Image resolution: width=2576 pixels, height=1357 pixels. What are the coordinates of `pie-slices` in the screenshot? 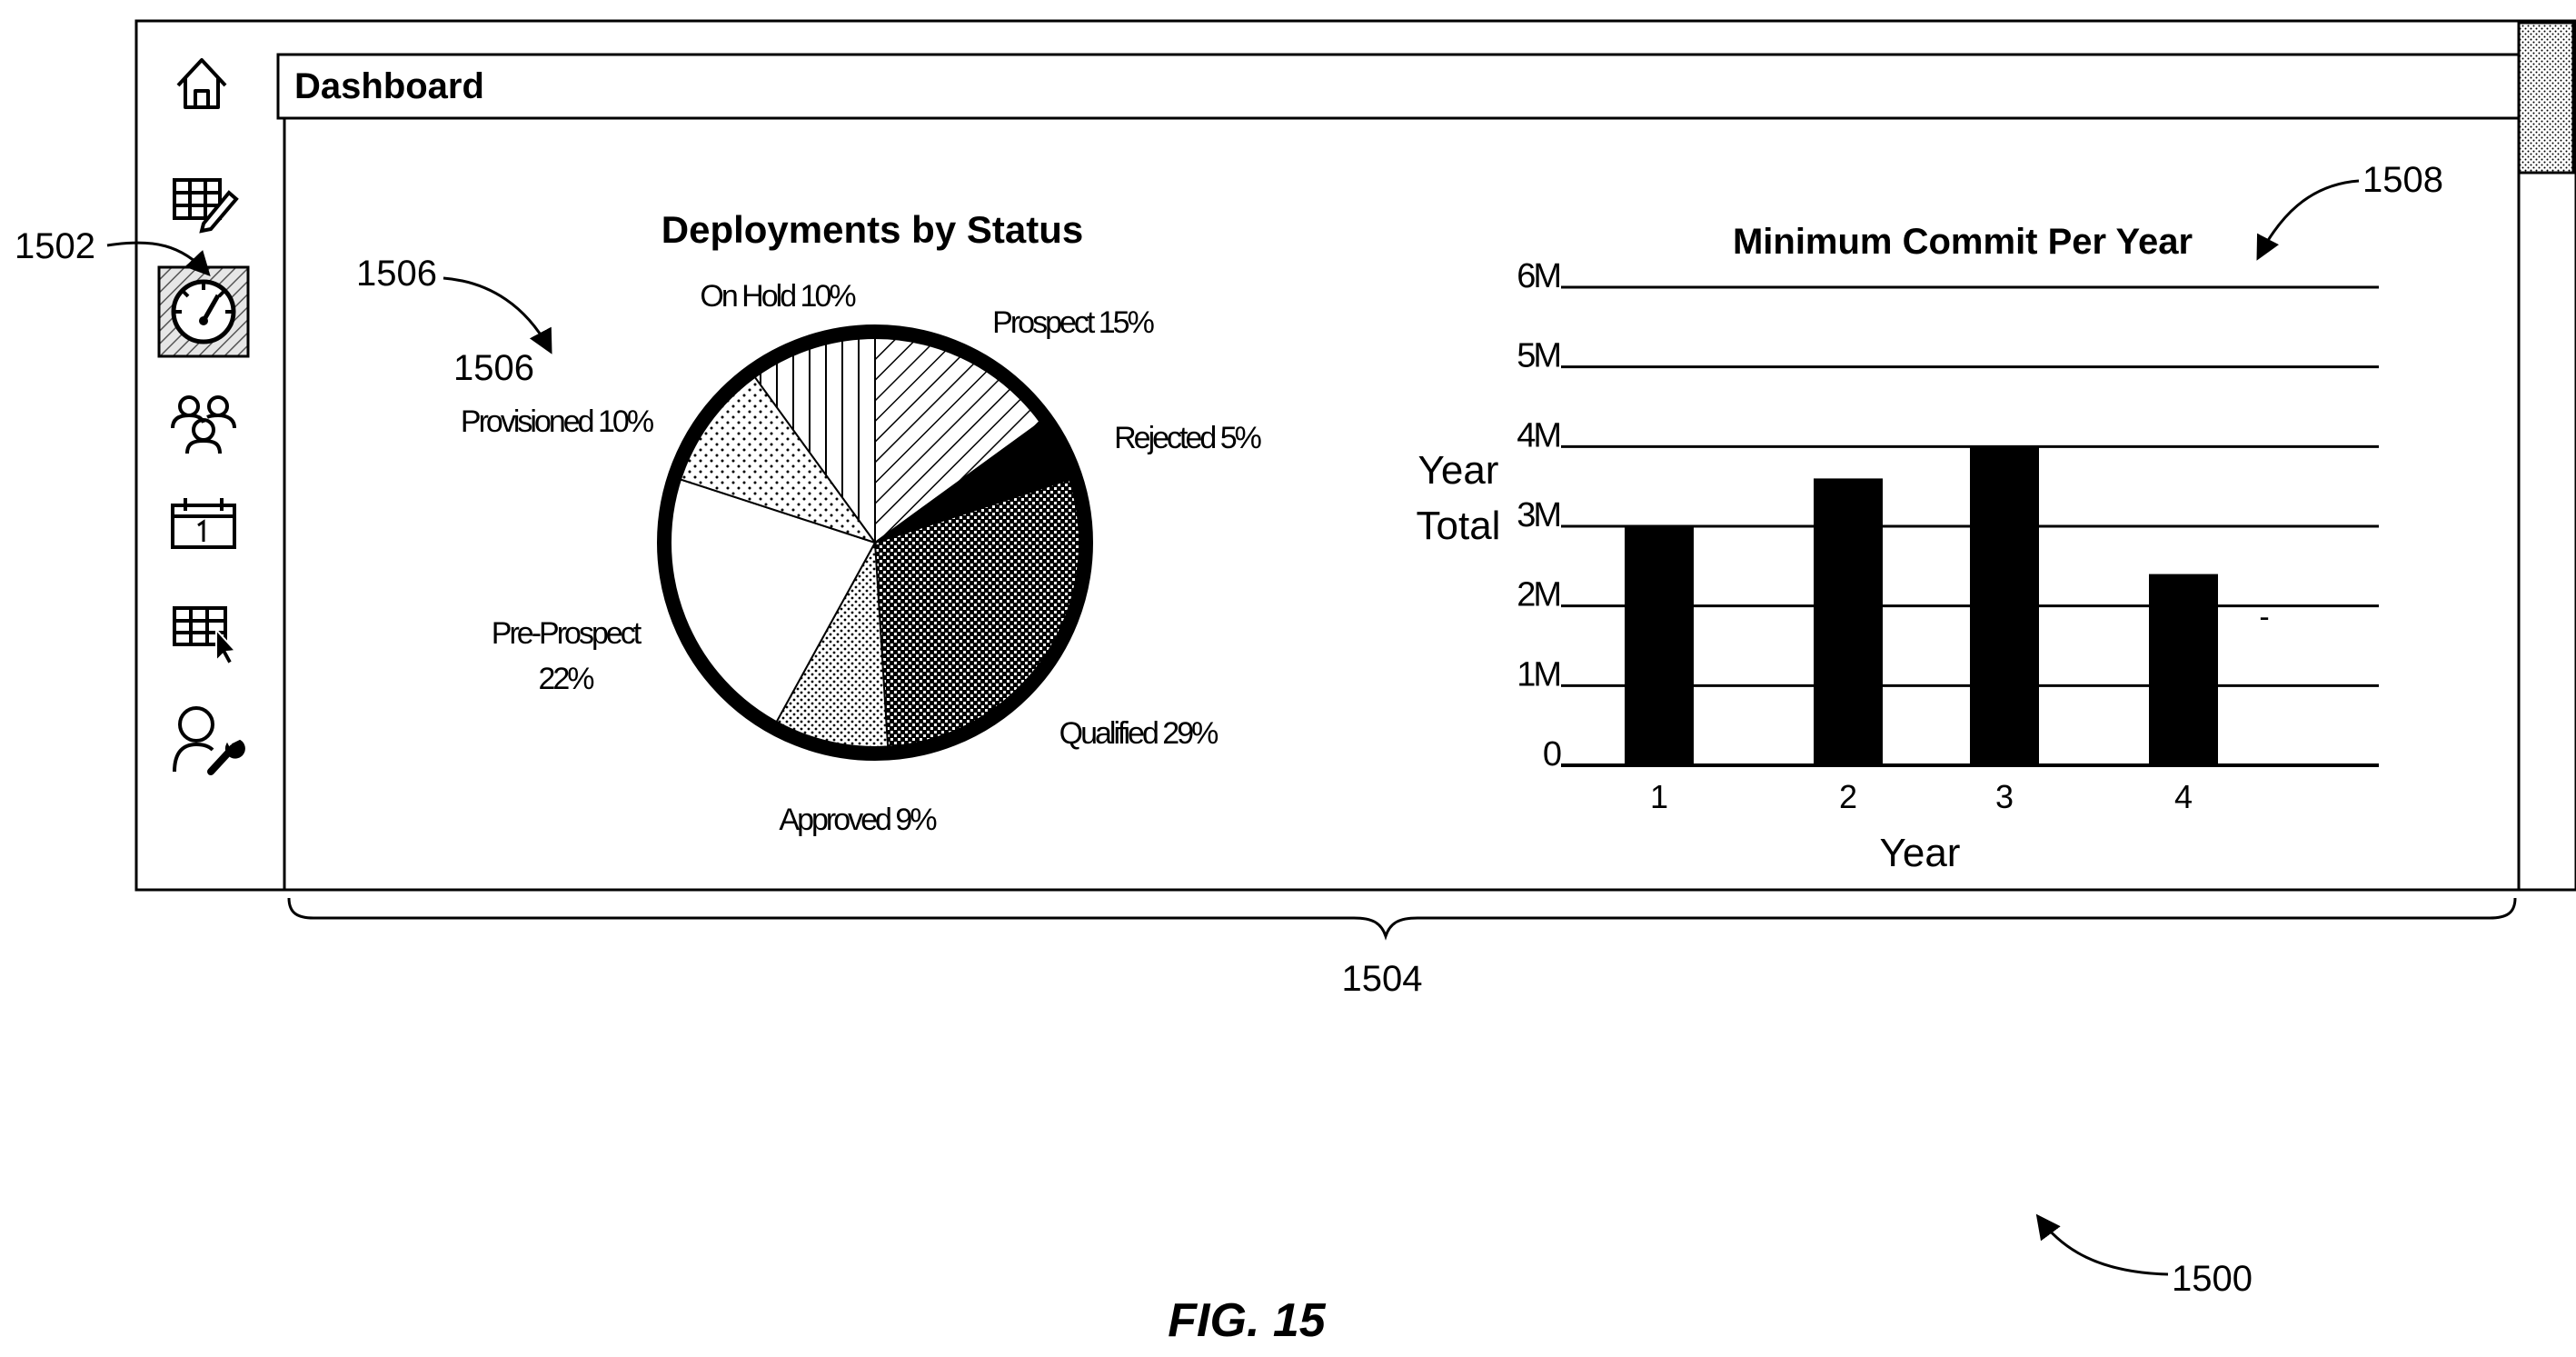 It's located at (875, 542).